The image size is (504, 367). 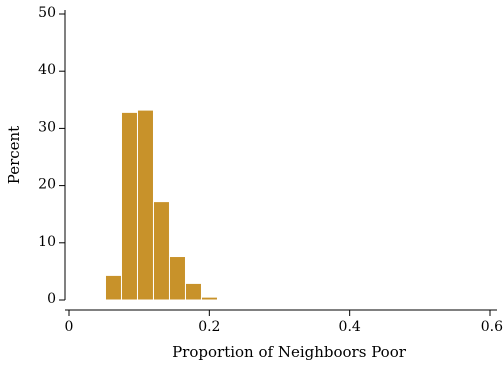 I want to click on x-axis-title: Proportion of Neighboors Poor, so click(x=289, y=352).